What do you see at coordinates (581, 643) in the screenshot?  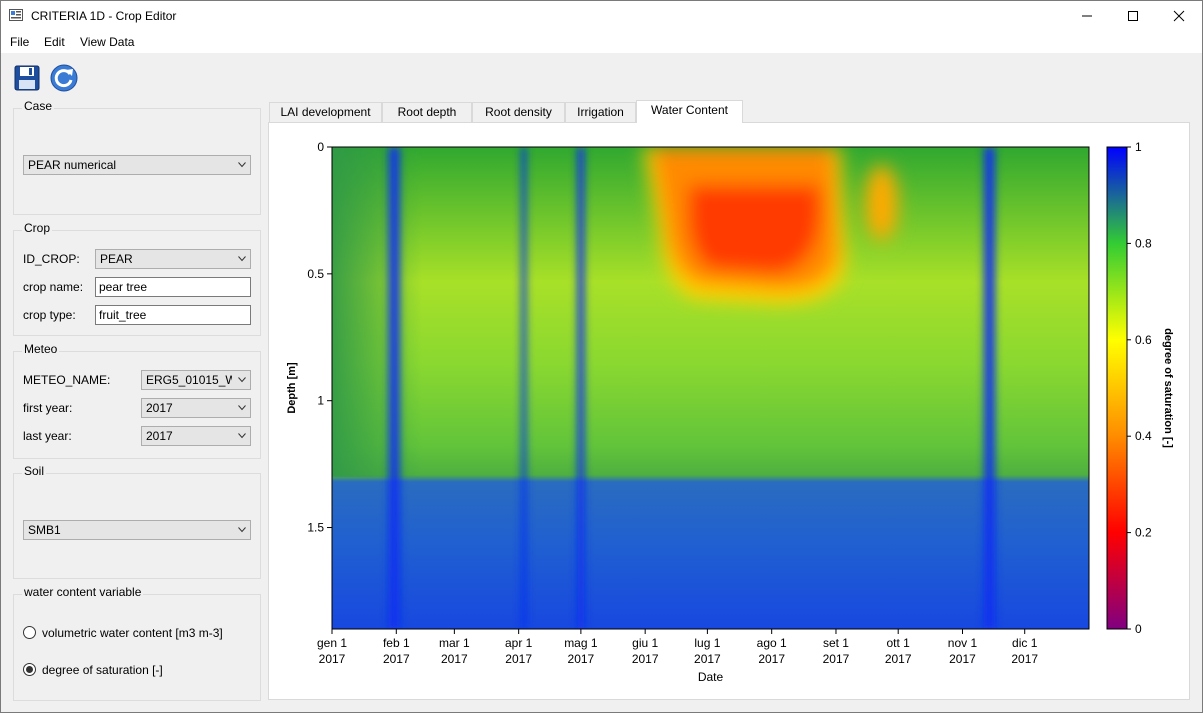 I see `x-tick-label: mag 1` at bounding box center [581, 643].